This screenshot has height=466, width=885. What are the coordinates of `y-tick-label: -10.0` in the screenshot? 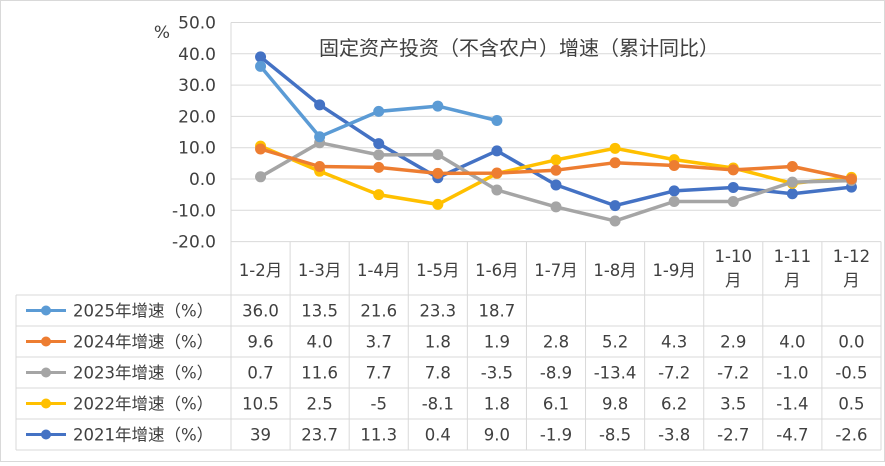 It's located at (194, 211).